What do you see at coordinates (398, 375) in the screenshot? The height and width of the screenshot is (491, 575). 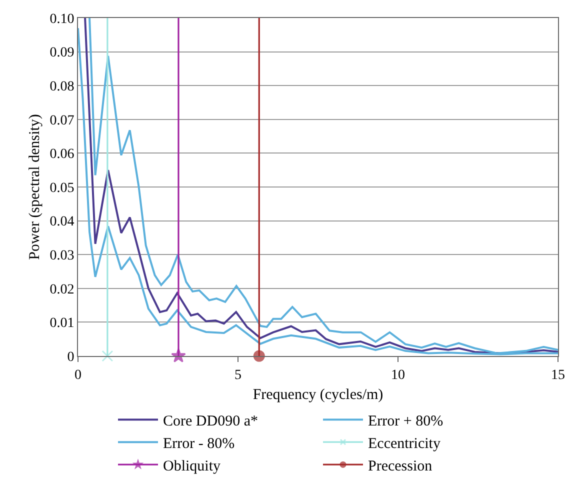 I see `x-tick-label: 10` at bounding box center [398, 375].